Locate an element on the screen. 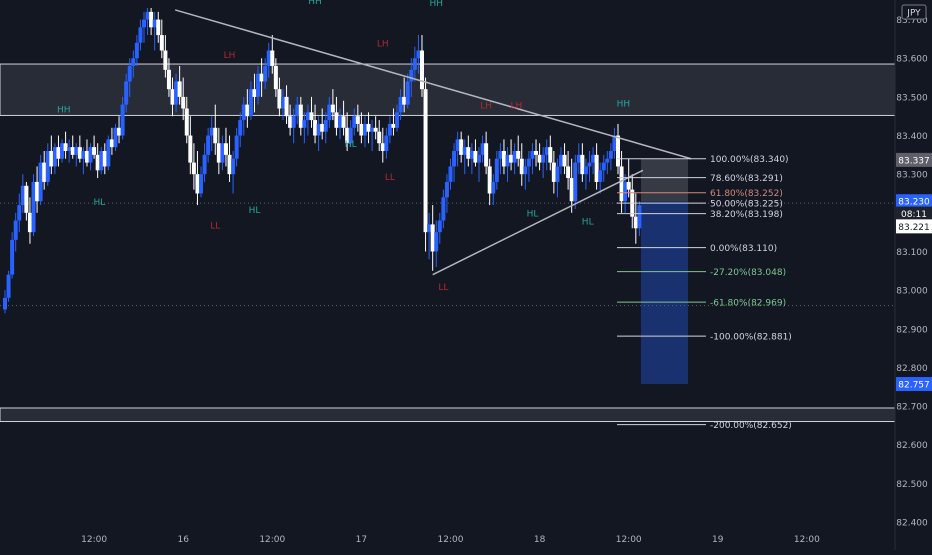 Image resolution: width=932 pixels, height=555 pixels. fib-level: 0.00%(83.110) is located at coordinates (697, 249).